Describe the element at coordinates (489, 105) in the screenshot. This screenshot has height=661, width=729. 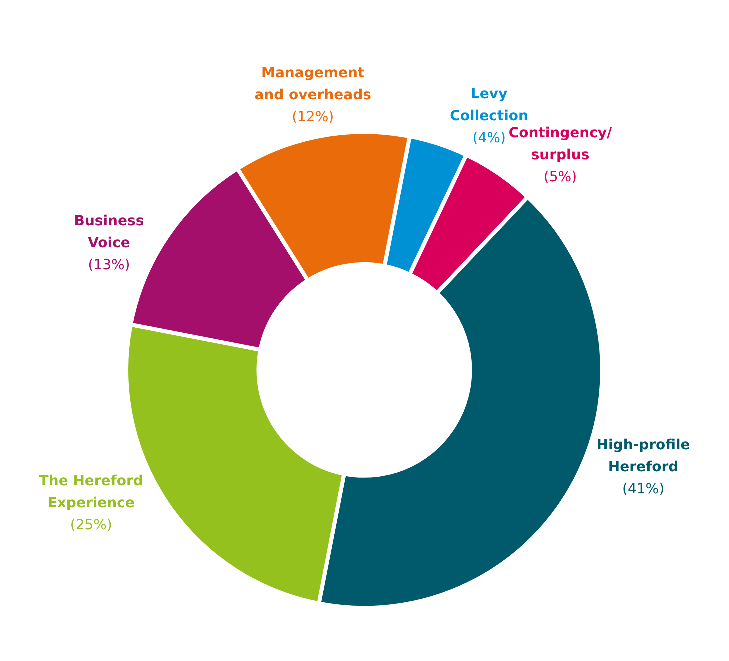
I see `slice-label: Levy Collection` at that location.